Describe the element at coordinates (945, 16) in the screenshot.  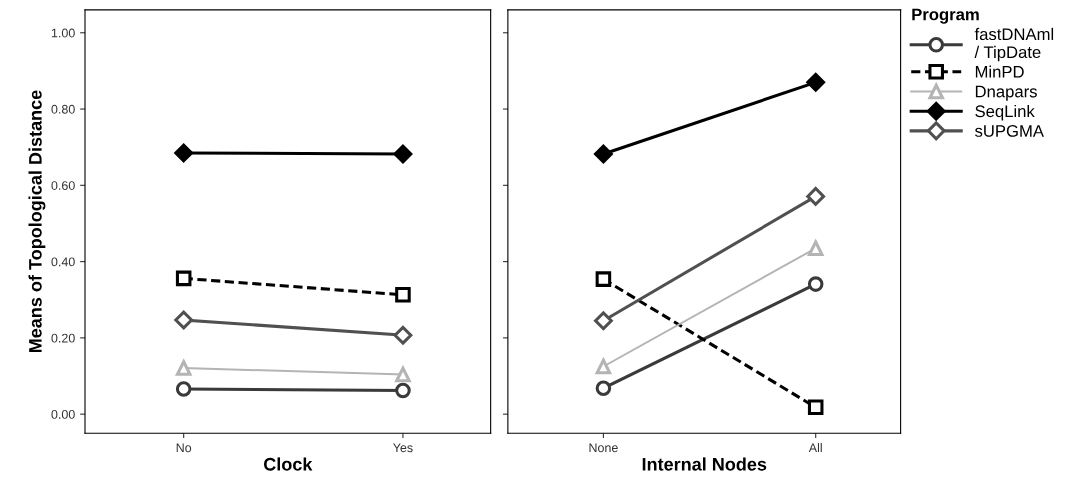
I see `legend-title: Program` at that location.